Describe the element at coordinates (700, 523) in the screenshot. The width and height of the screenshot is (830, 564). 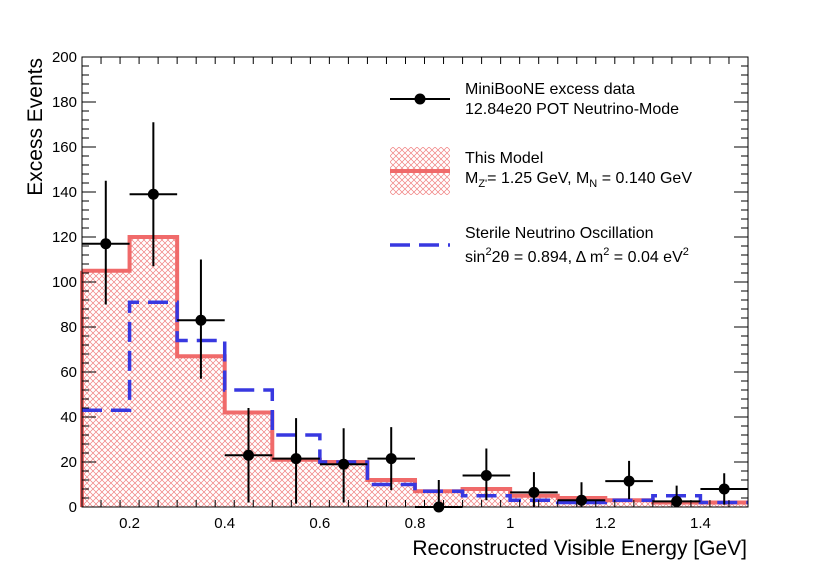
I see `x-tick-label: 1.4` at that location.